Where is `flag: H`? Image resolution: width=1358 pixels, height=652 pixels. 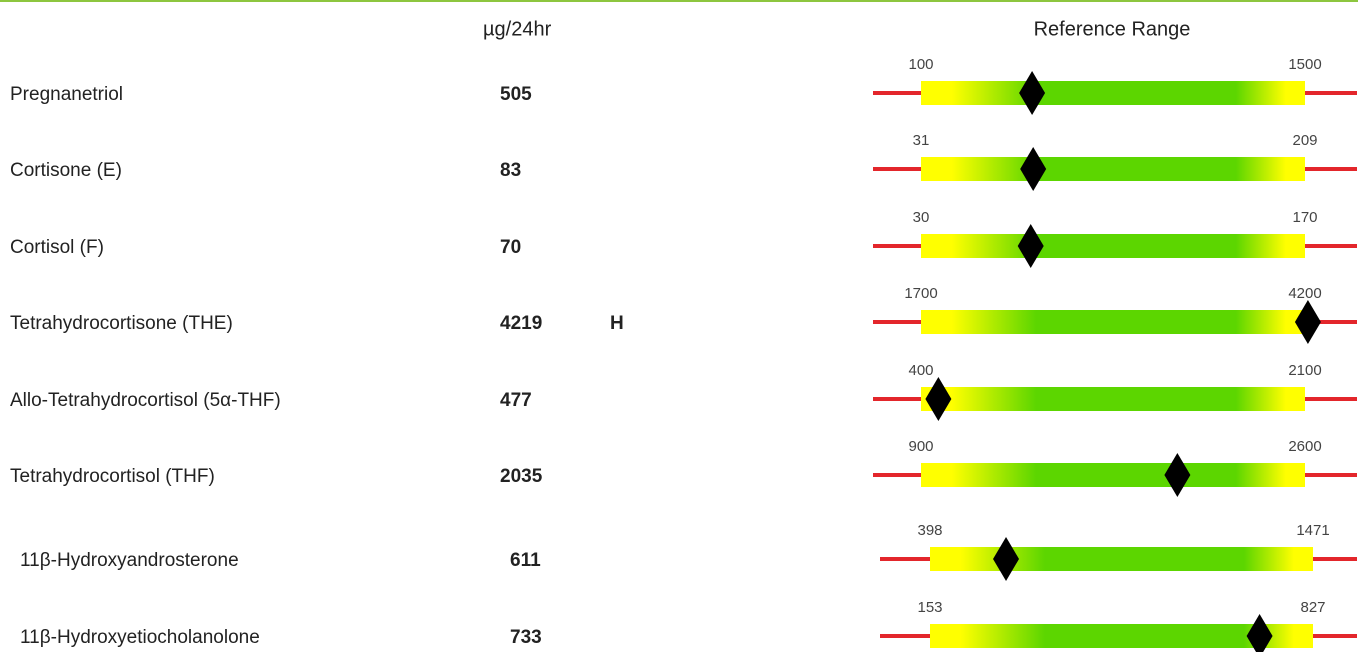
flag: H is located at coordinates (617, 323).